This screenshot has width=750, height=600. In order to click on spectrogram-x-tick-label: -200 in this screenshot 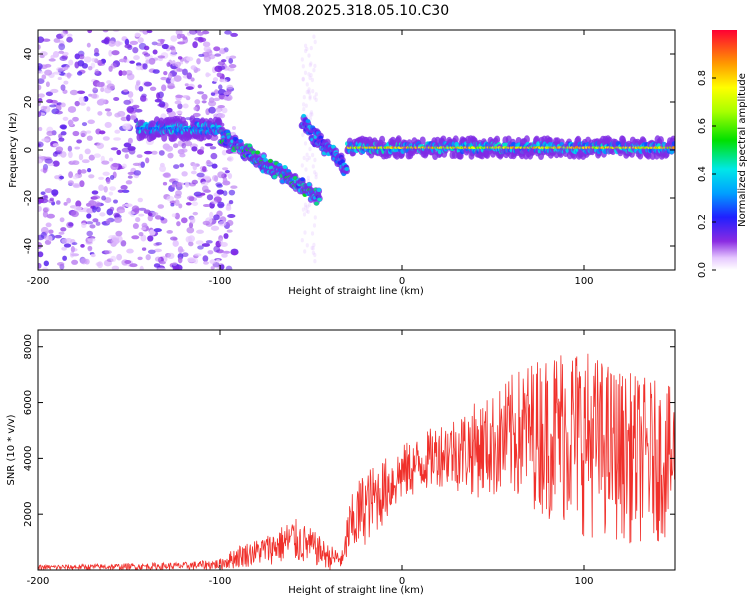, I will do `click(38, 281)`.